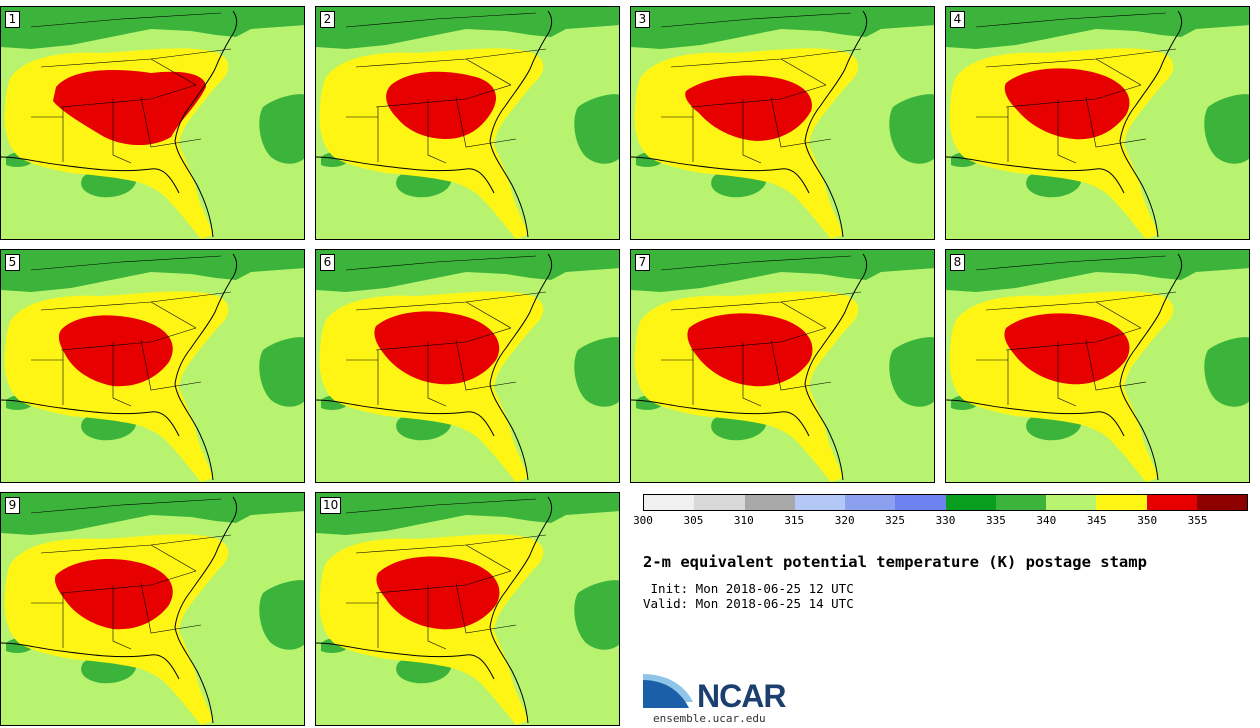 The height and width of the screenshot is (728, 1260). I want to click on map-panel-member-10: 10, so click(467, 609).